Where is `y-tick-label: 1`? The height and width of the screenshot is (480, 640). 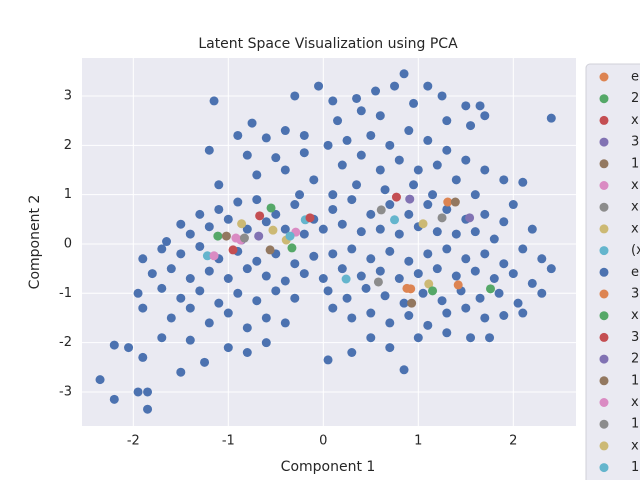 y-tick-label: 1 is located at coordinates (68, 194).